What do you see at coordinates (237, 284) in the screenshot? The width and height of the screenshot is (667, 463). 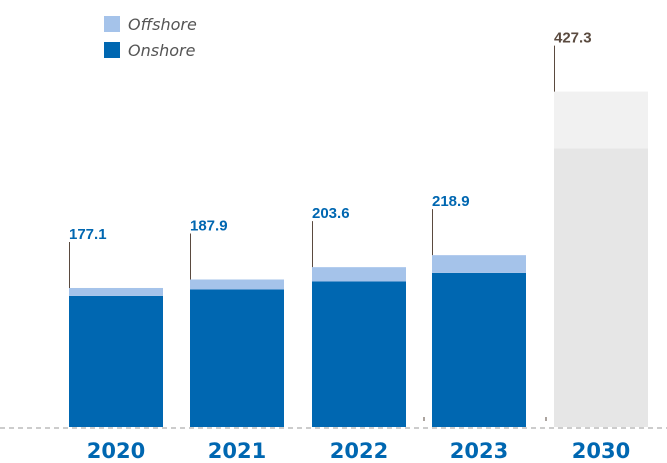 I see `bar-offshore-2021` at bounding box center [237, 284].